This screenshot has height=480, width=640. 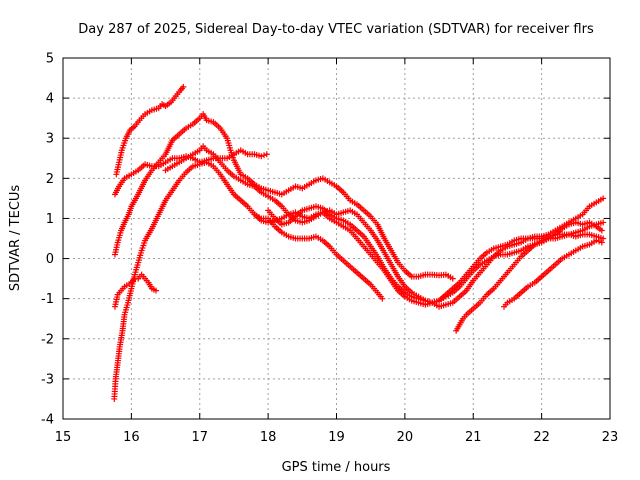 What do you see at coordinates (199, 437) in the screenshot?
I see `x-tick-label: 17` at bounding box center [199, 437].